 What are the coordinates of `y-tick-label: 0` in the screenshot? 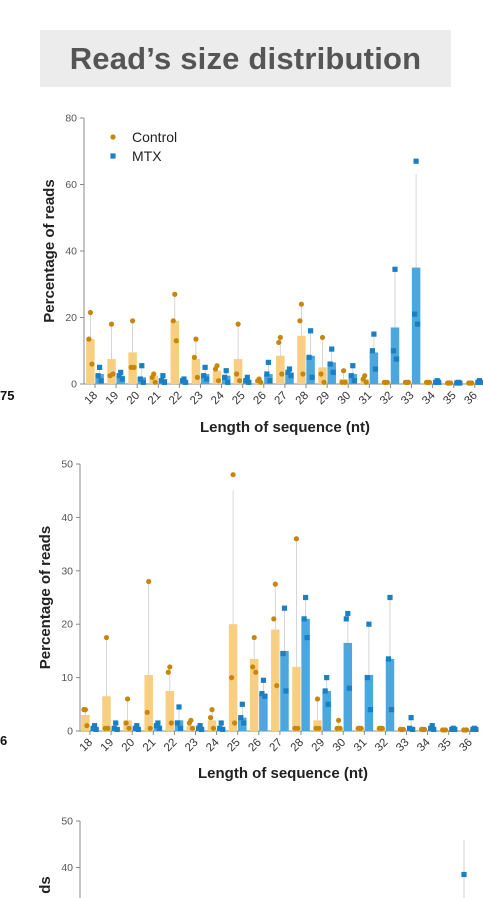 It's located at (74, 385).